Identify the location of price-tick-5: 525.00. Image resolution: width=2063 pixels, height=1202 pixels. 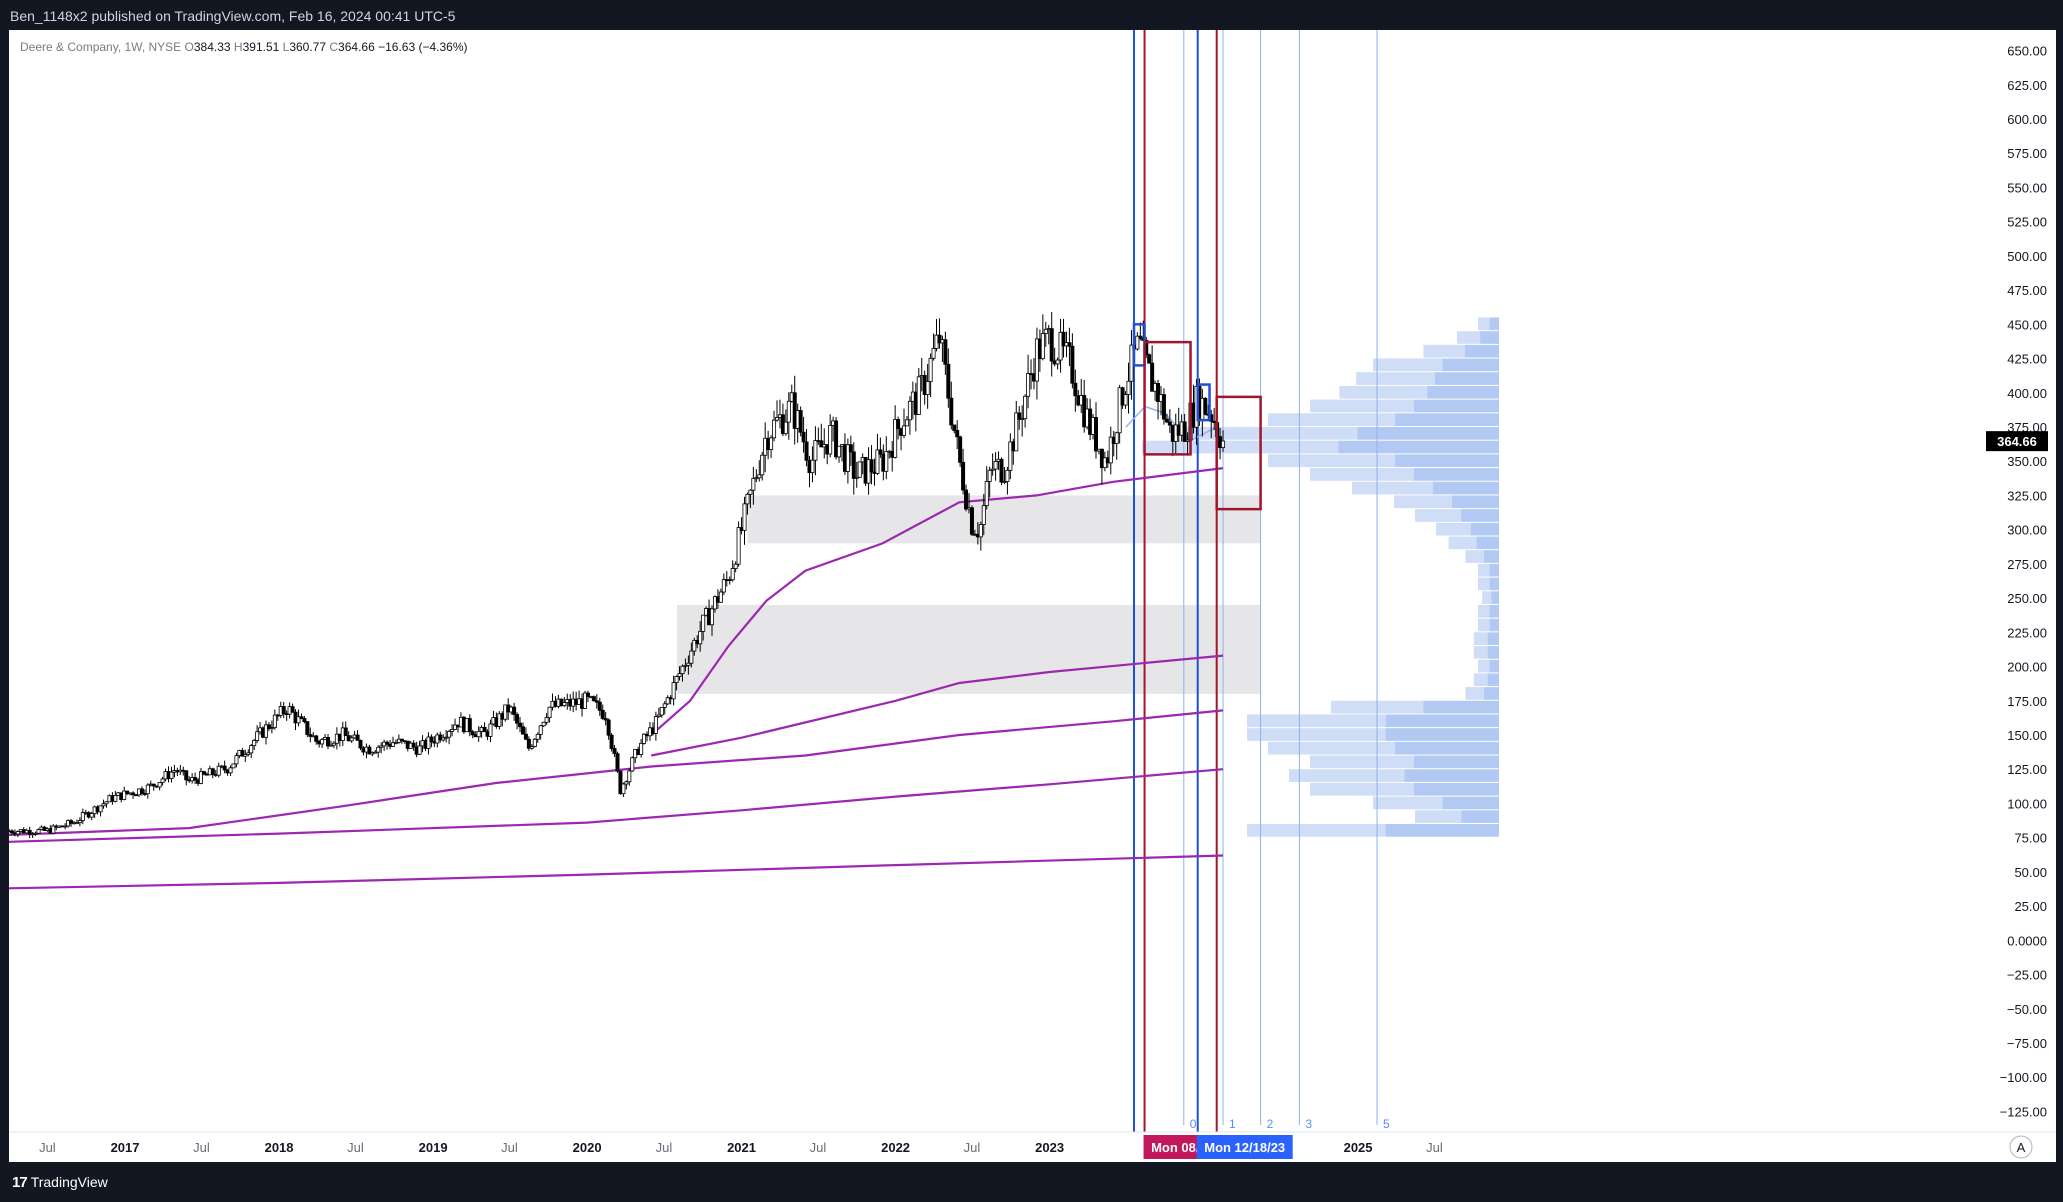
(2027, 222).